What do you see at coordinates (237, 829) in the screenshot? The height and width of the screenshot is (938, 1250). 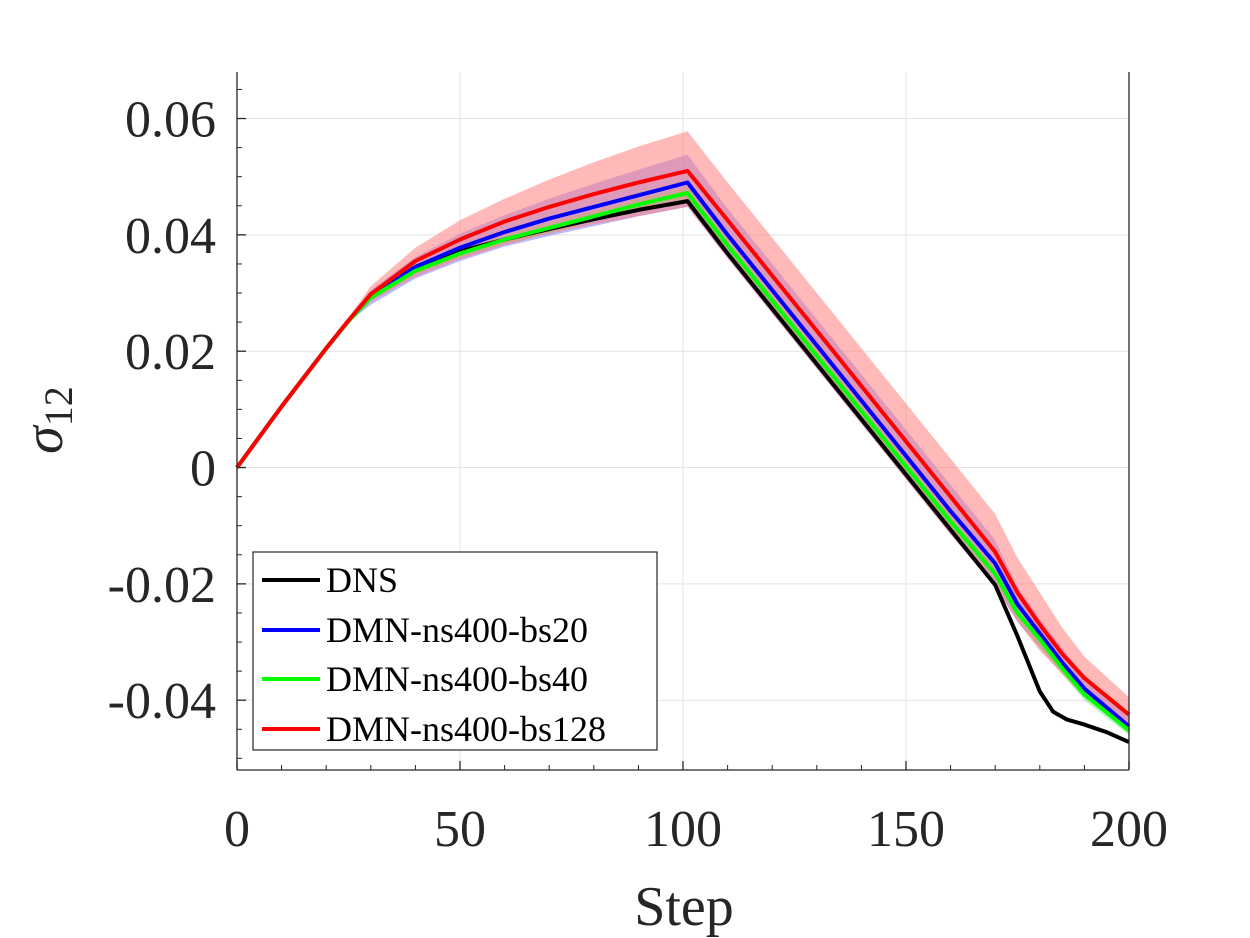 I see `x-tick-label-0: 0` at bounding box center [237, 829].